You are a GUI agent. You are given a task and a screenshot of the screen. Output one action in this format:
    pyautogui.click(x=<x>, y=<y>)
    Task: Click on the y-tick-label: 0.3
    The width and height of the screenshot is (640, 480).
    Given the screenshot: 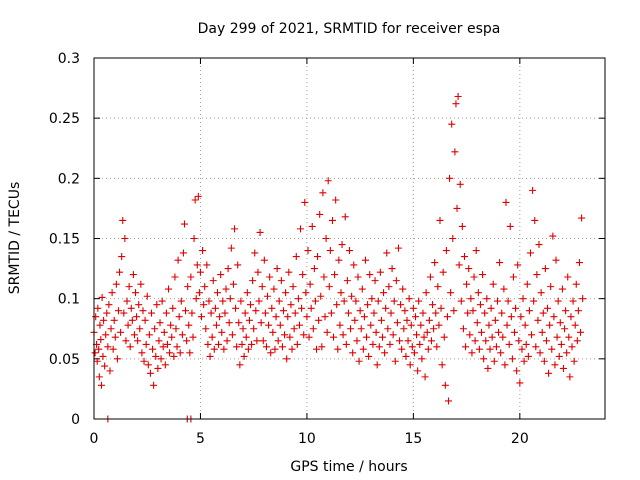 What is the action you would take?
    pyautogui.click(x=69, y=59)
    